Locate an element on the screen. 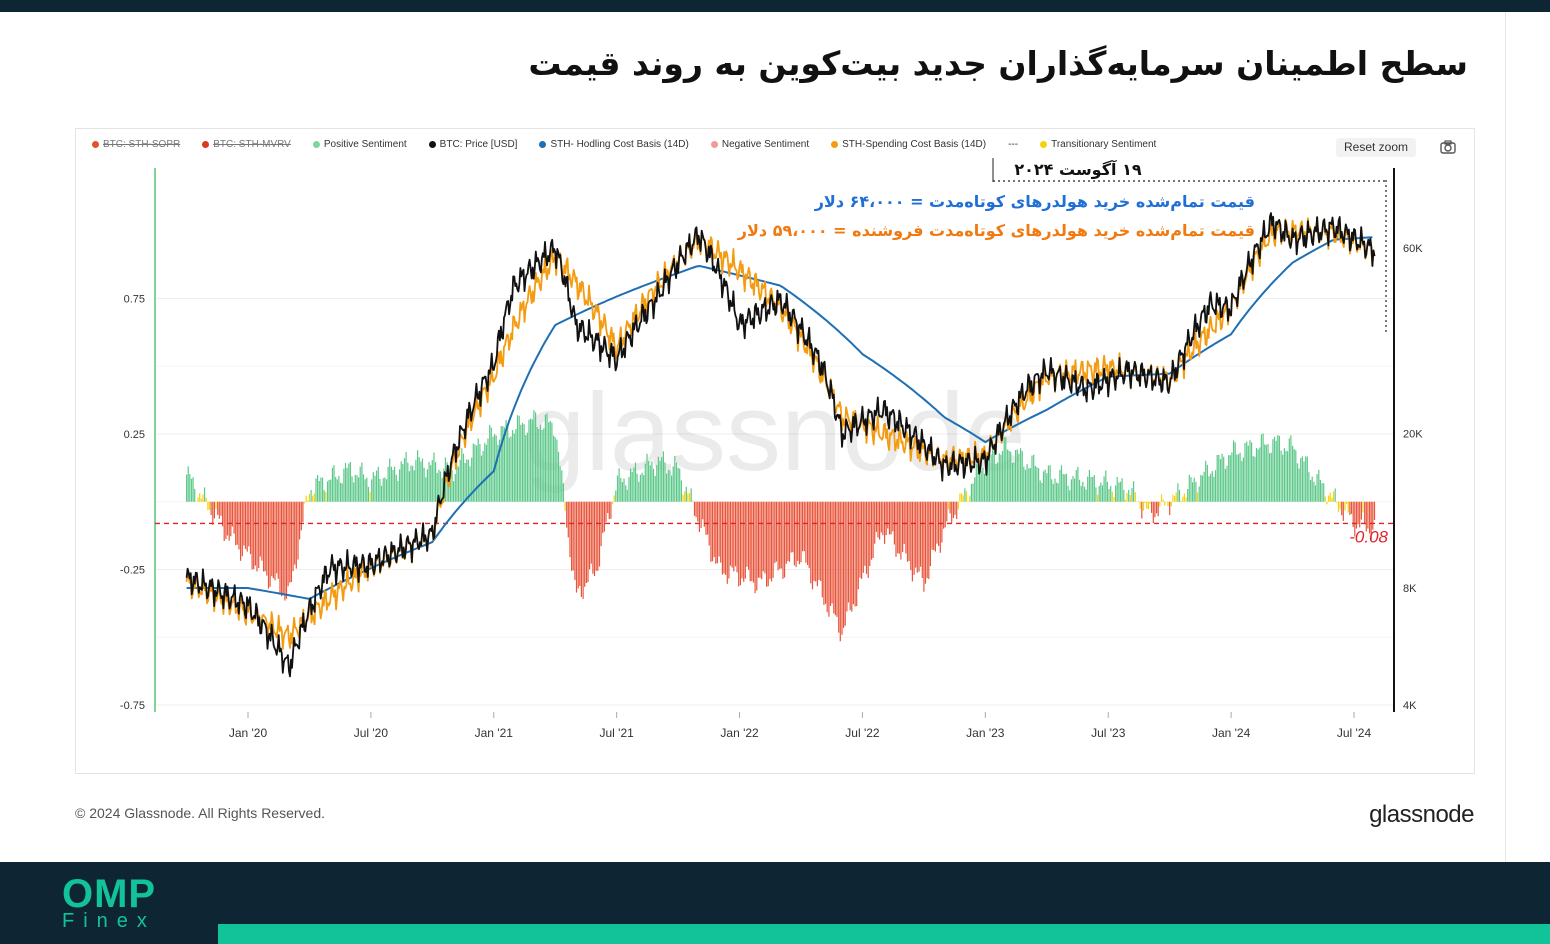  y-left-tick-label: 0.75 is located at coordinates (134, 300).